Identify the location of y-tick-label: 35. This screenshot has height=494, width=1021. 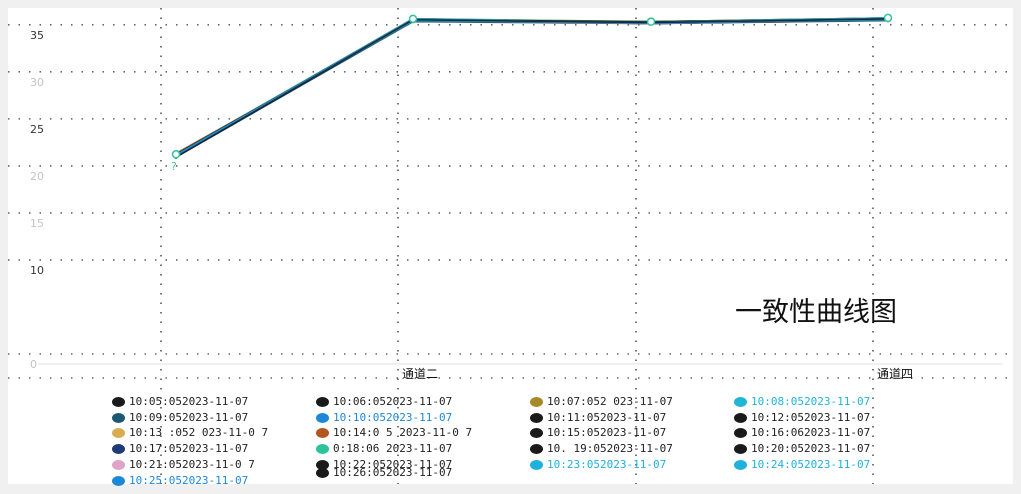
(37, 35).